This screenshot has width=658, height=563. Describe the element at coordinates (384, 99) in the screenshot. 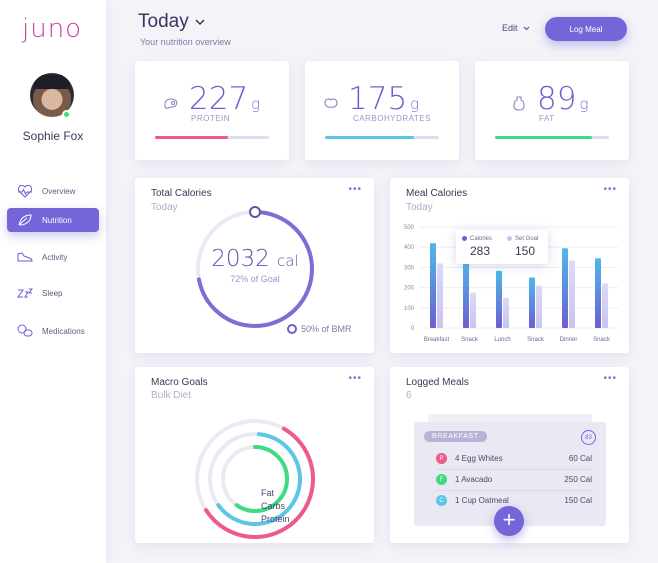

I see `carbohydrates-value: 175 g` at that location.